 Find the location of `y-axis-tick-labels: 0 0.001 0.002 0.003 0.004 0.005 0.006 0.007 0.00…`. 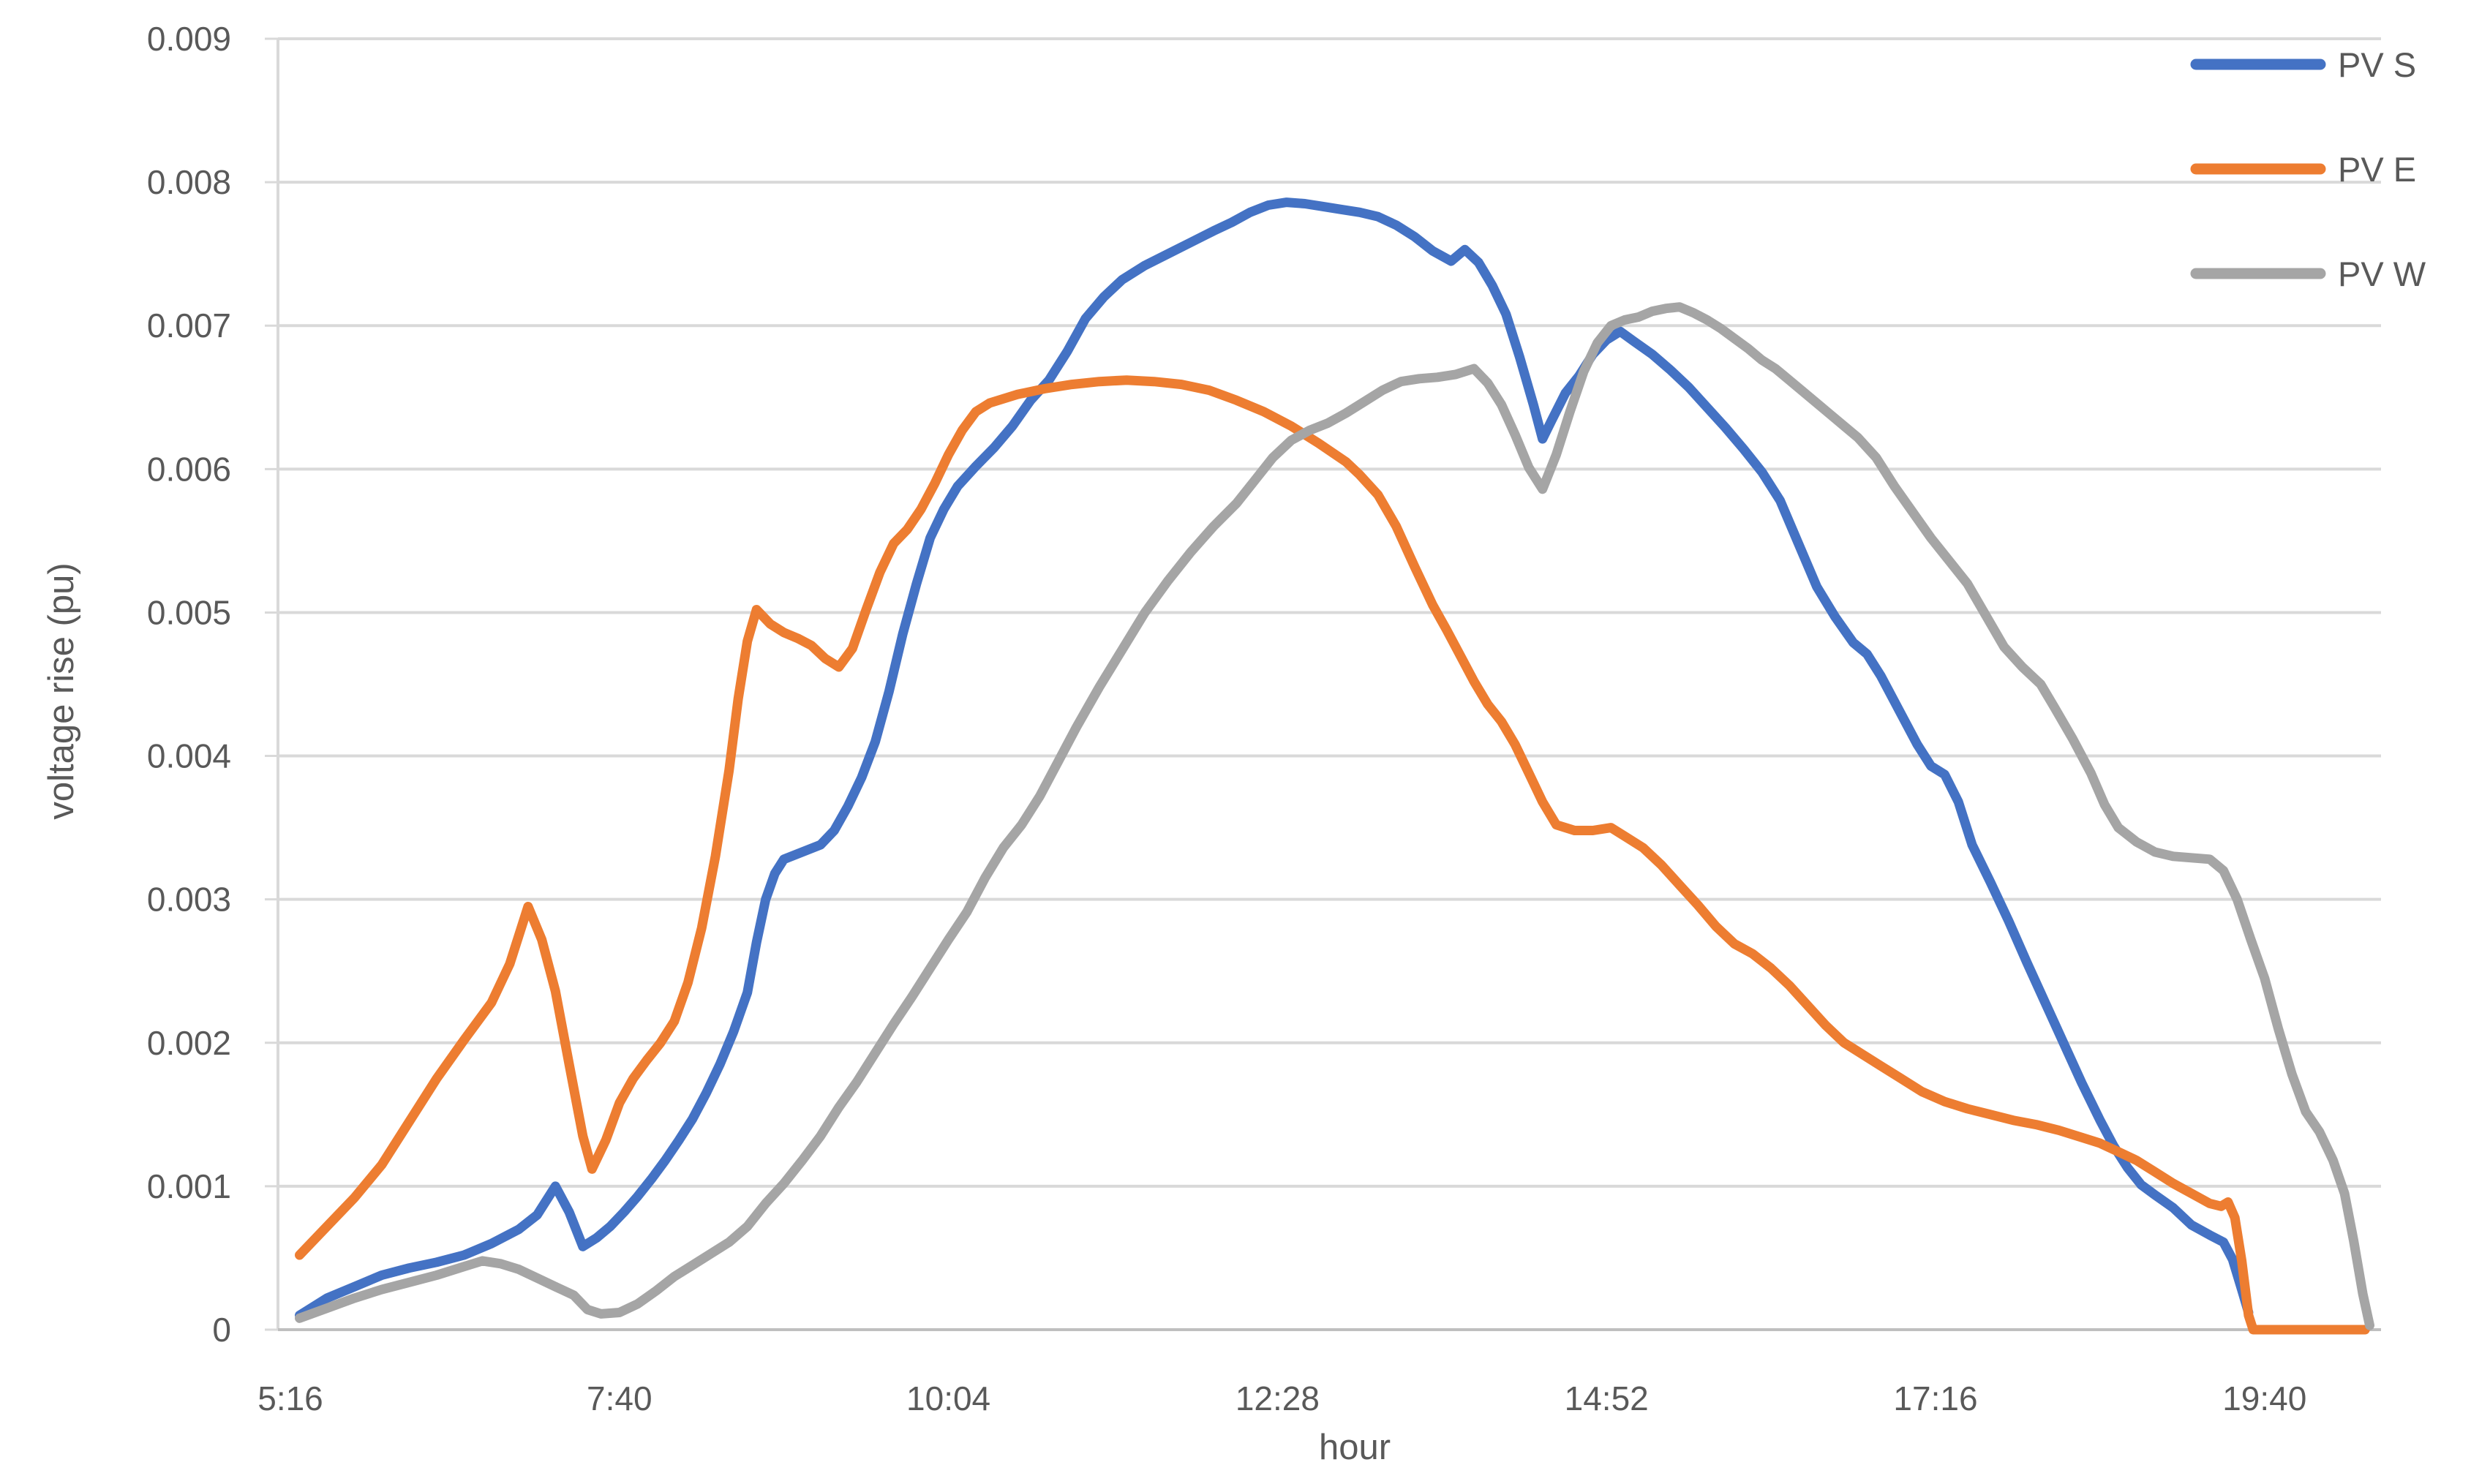

y-axis-tick-labels: 0 0.001 0.002 0.003 0.004 0.005 0.006 0.007 0.00… is located at coordinates (189, 684).